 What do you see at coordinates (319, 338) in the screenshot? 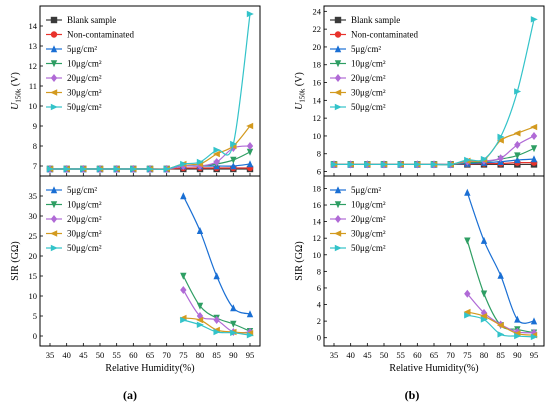
I see `y-tick-label: 0` at bounding box center [319, 338].